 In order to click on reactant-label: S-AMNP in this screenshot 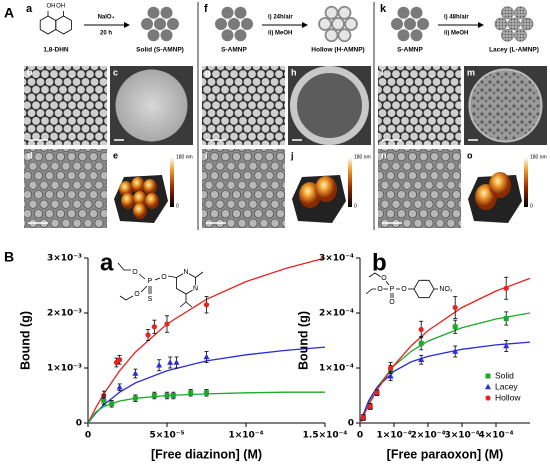, I will do `click(410, 50)`.